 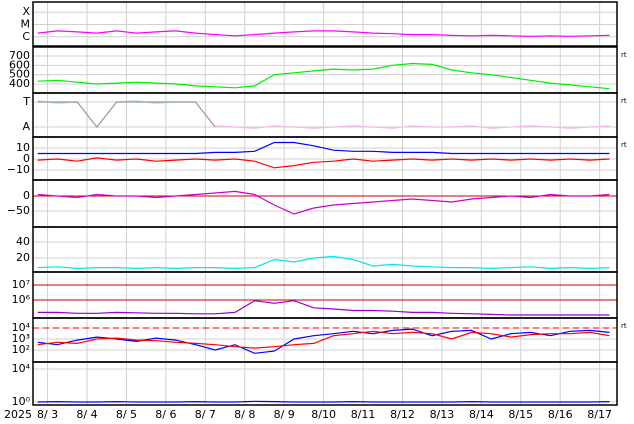 What do you see at coordinates (23, 257) in the screenshot?
I see `y-tick-label: 20` at bounding box center [23, 257].